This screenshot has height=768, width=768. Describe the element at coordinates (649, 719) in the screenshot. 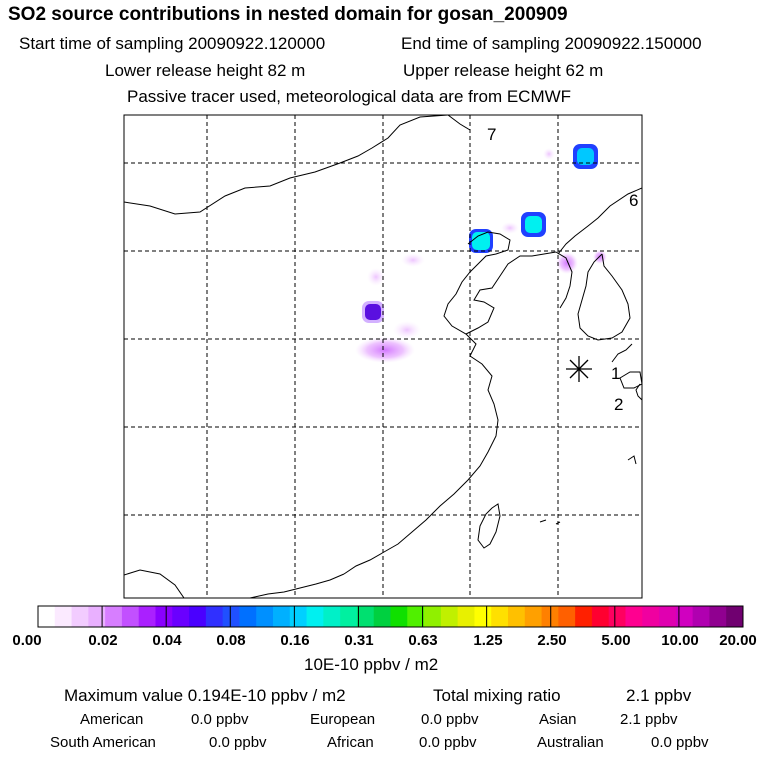

I see `region-value: 2.1 ppbv` at that location.